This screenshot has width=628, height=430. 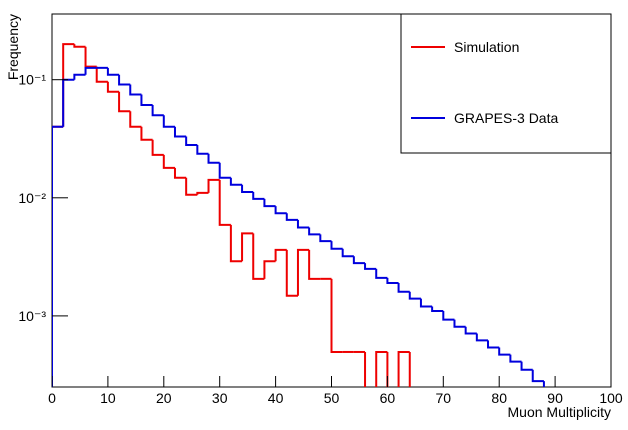 What do you see at coordinates (555, 398) in the screenshot?
I see `x-tick-label: 90` at bounding box center [555, 398].